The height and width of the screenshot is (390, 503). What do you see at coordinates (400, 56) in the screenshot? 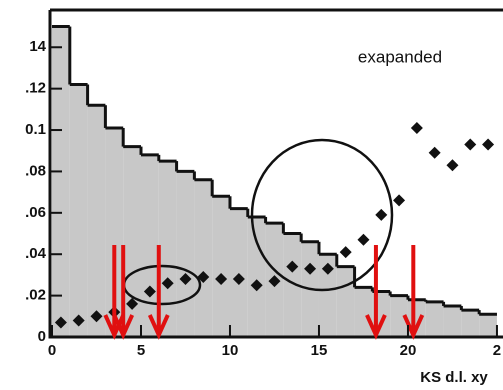
I see `annotation: exapanded` at bounding box center [400, 56].